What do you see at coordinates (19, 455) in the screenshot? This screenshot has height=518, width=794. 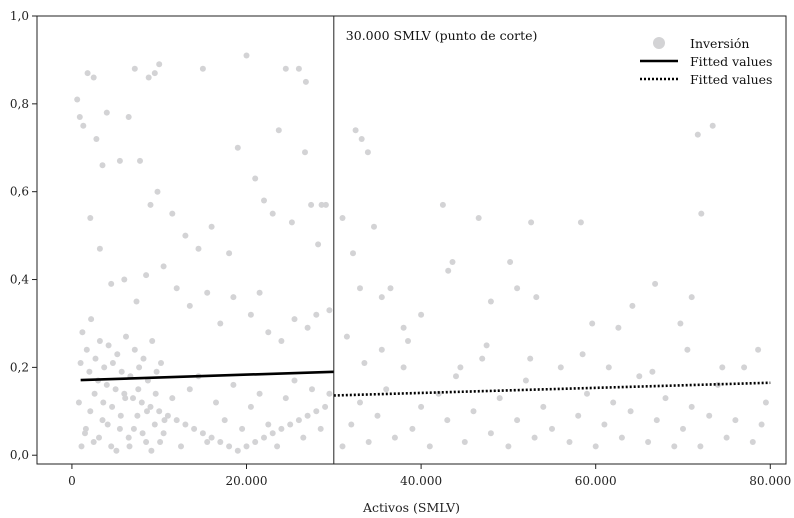 I see `y-tick-label: 0,0` at bounding box center [19, 455].